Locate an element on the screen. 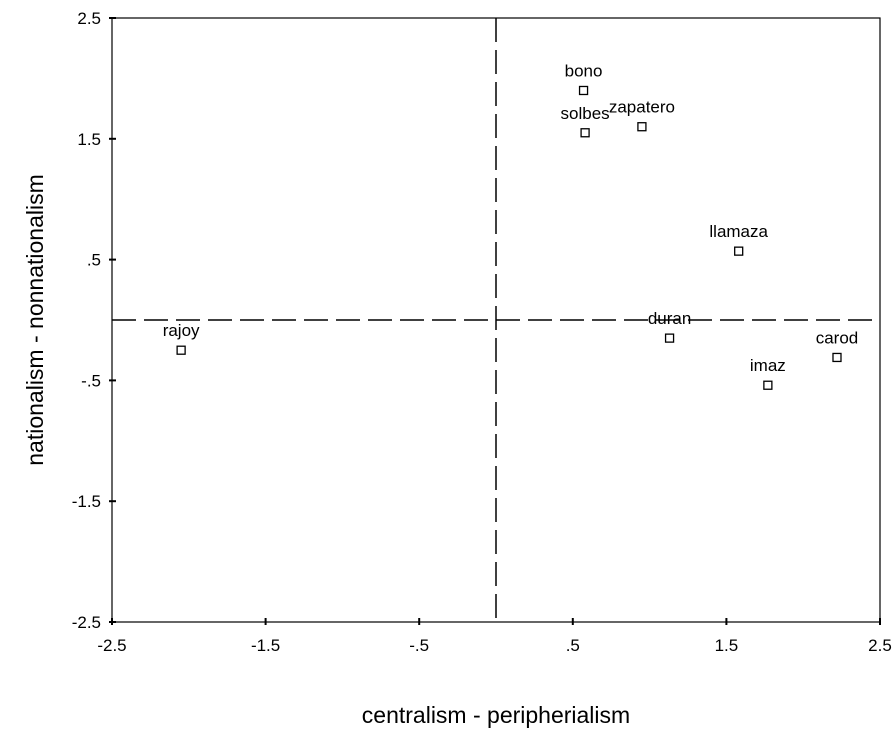 This screenshot has width=896, height=733. point-label: solbes is located at coordinates (585, 113).